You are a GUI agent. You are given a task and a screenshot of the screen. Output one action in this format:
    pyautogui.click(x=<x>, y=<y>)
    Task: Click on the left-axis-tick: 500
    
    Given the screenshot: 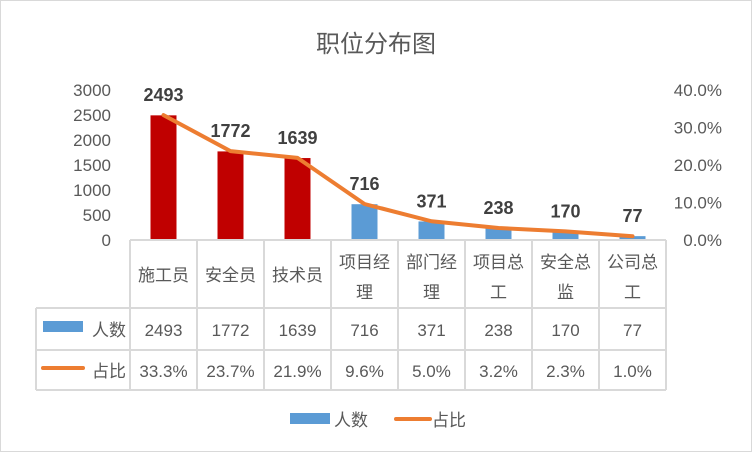 What is the action you would take?
    pyautogui.click(x=97, y=215)
    